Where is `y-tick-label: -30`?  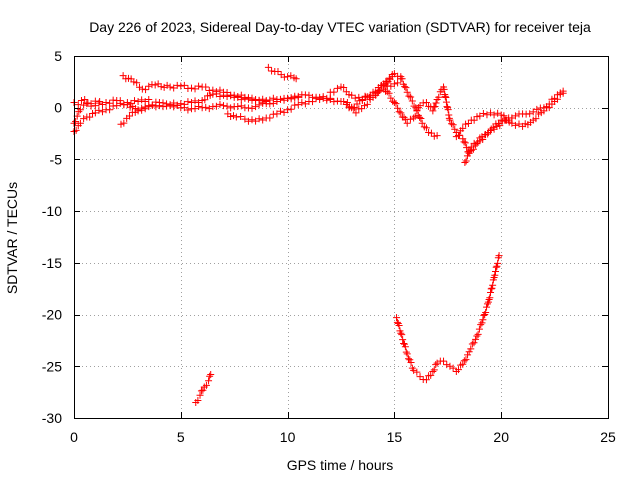
y-tick-label: -30 is located at coordinates (52, 418).